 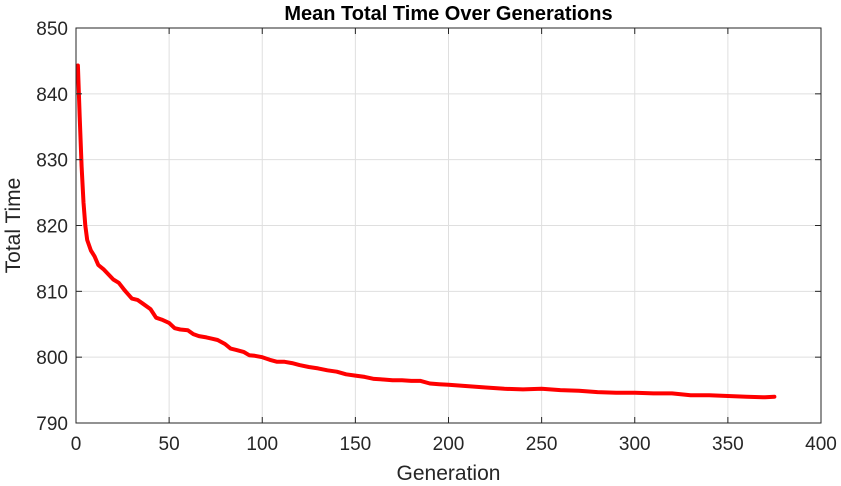 I want to click on x-tick-label: 400, so click(x=821, y=444).